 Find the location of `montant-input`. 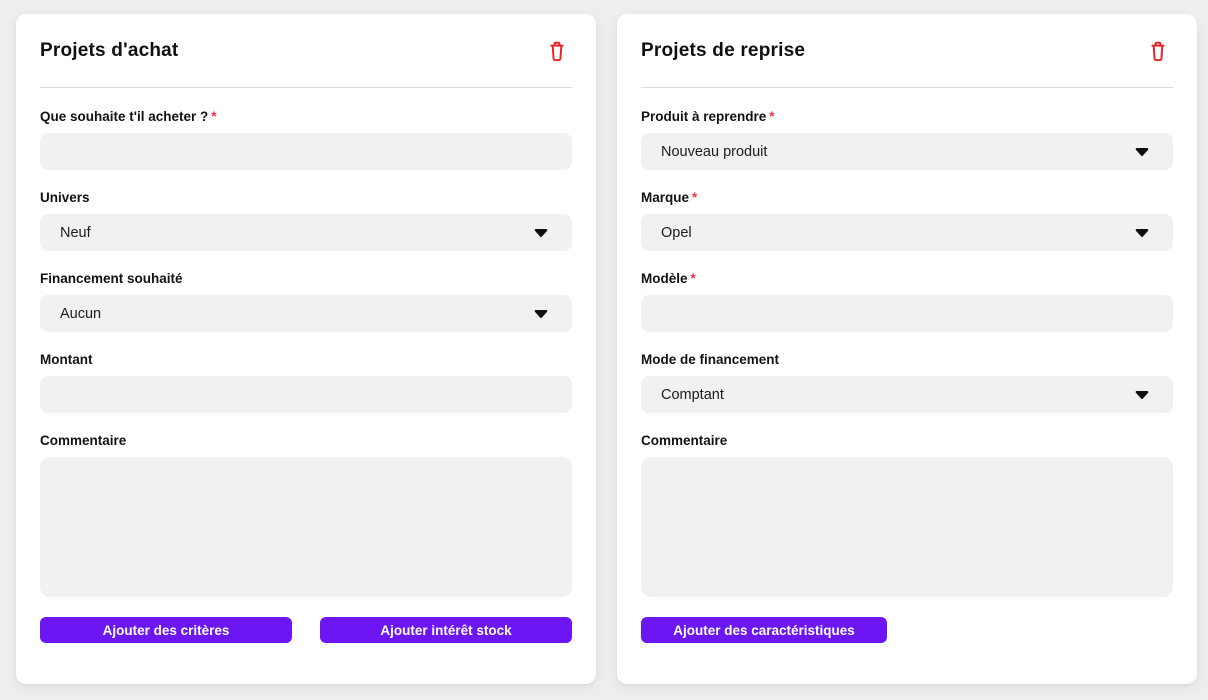

montant-input is located at coordinates (306, 394).